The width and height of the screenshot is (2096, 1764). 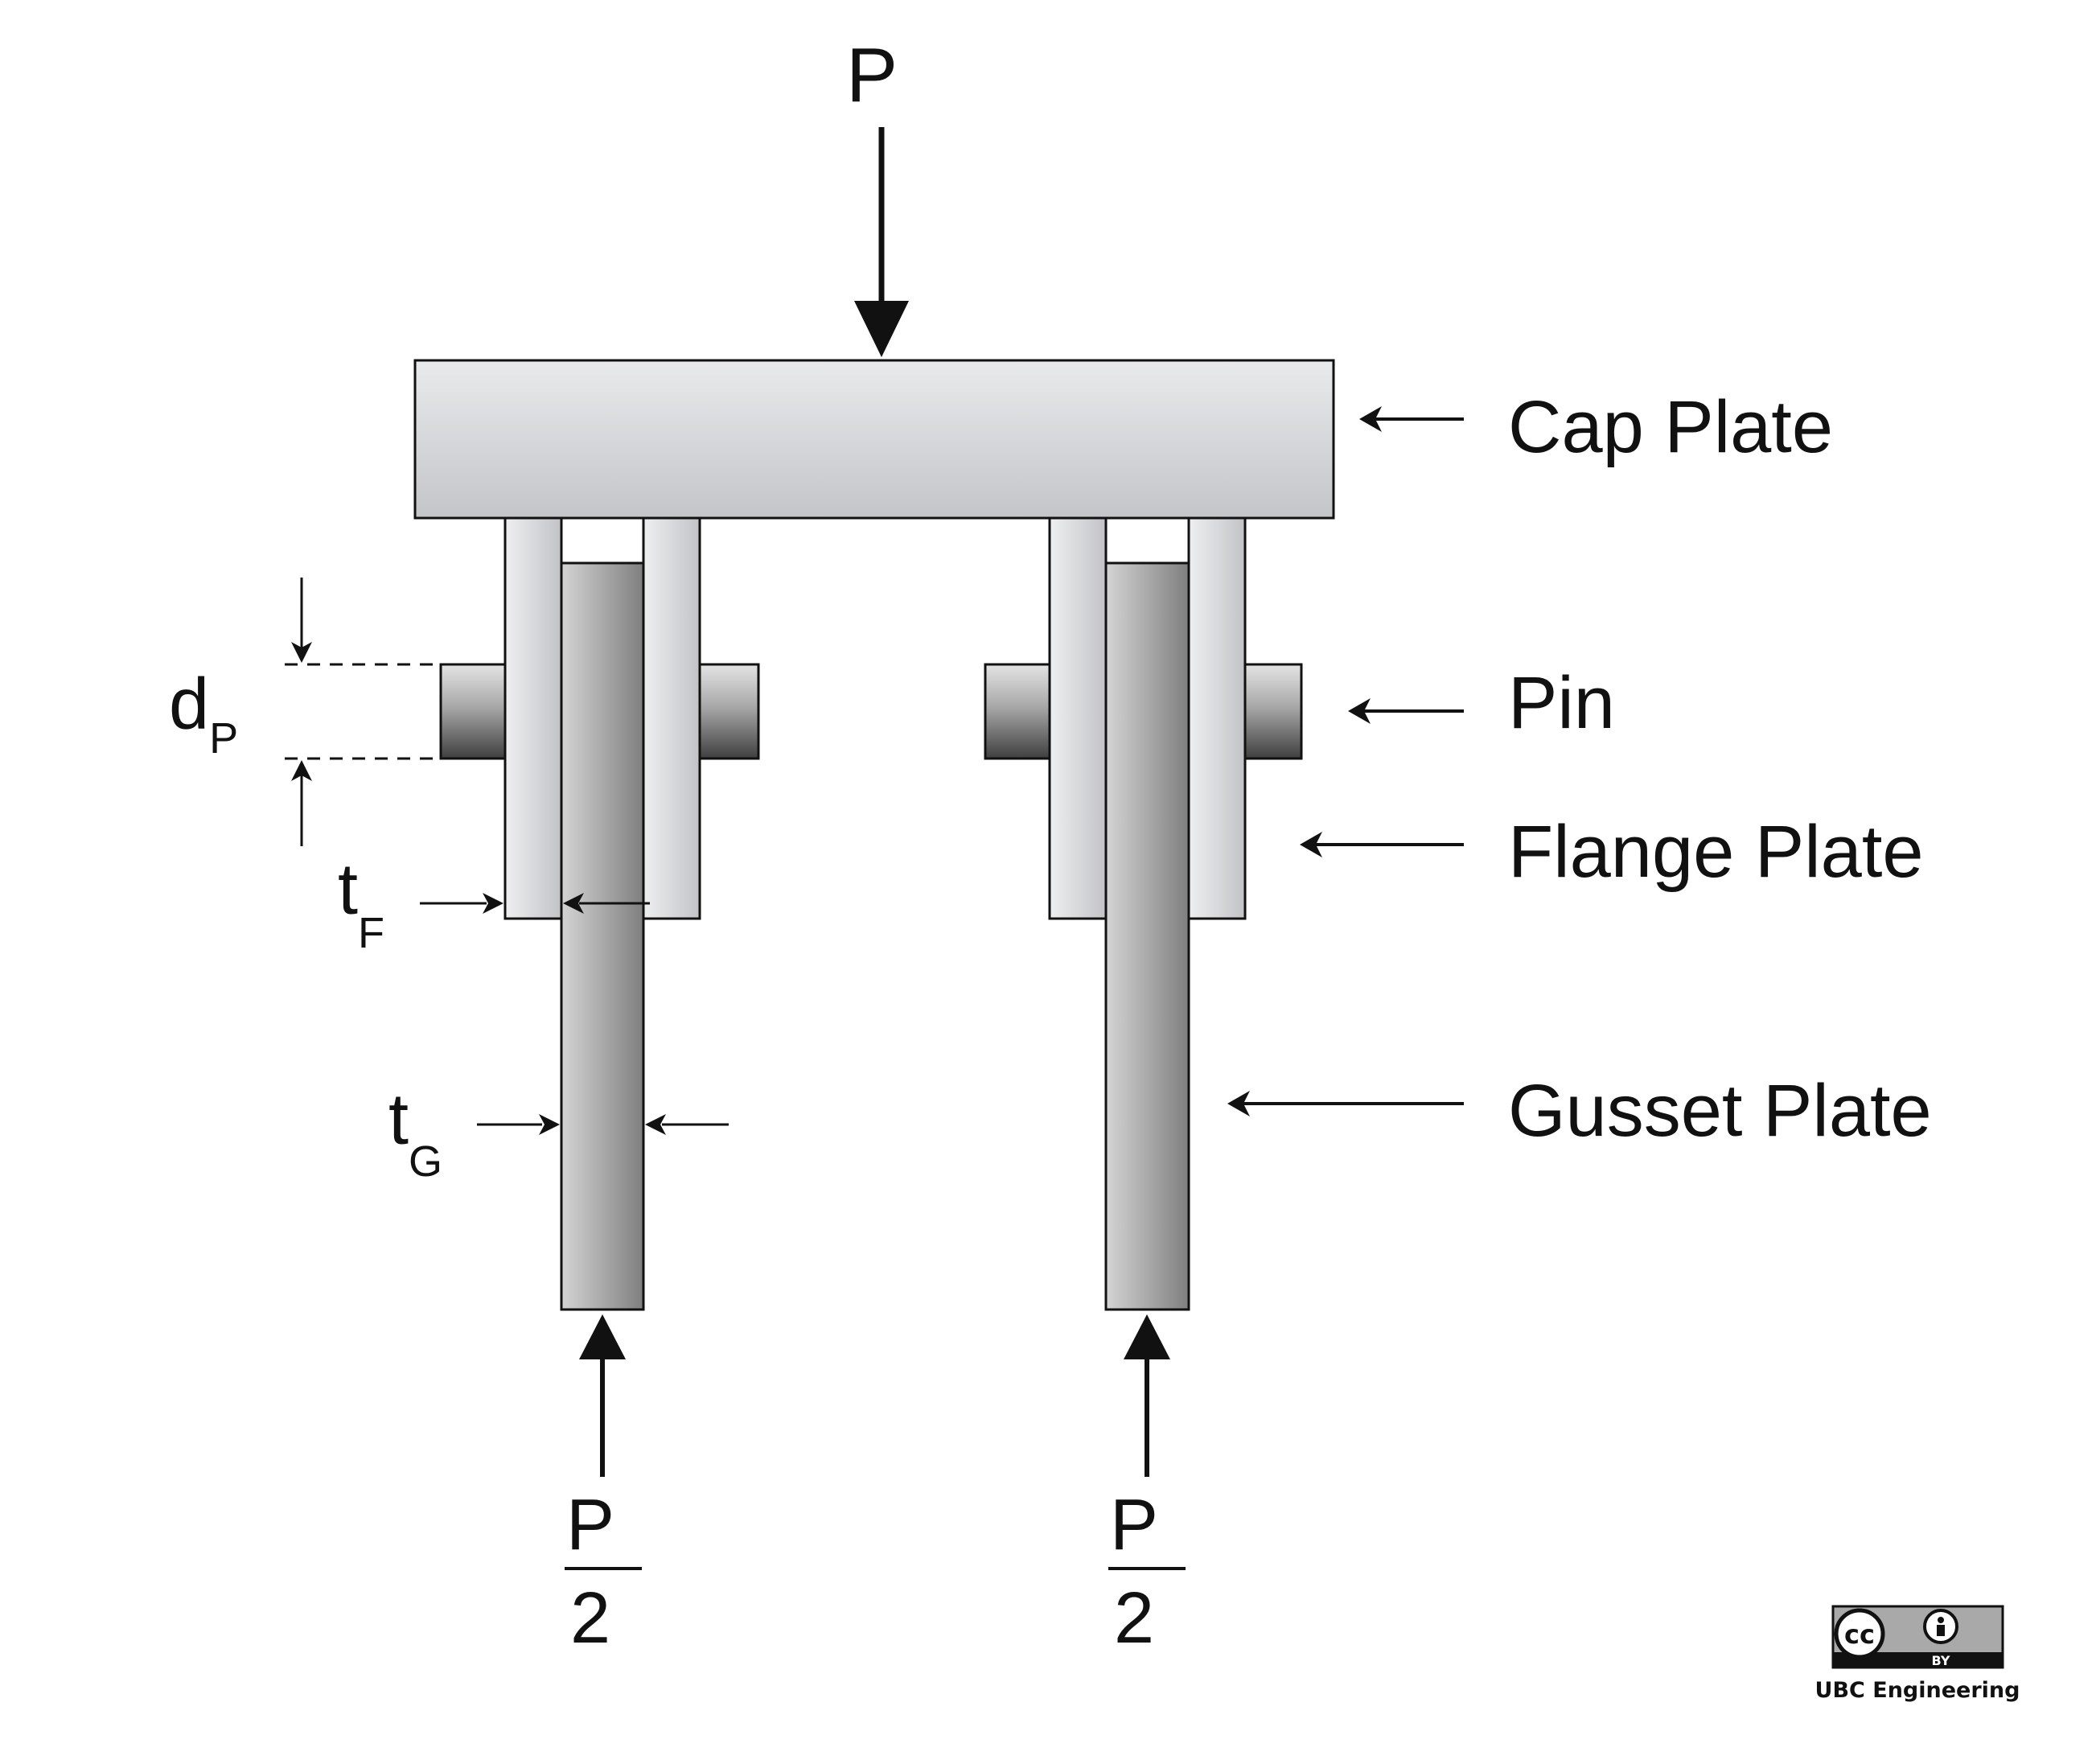 What do you see at coordinates (361, 903) in the screenshot?
I see `flange-thickness-label: tF` at bounding box center [361, 903].